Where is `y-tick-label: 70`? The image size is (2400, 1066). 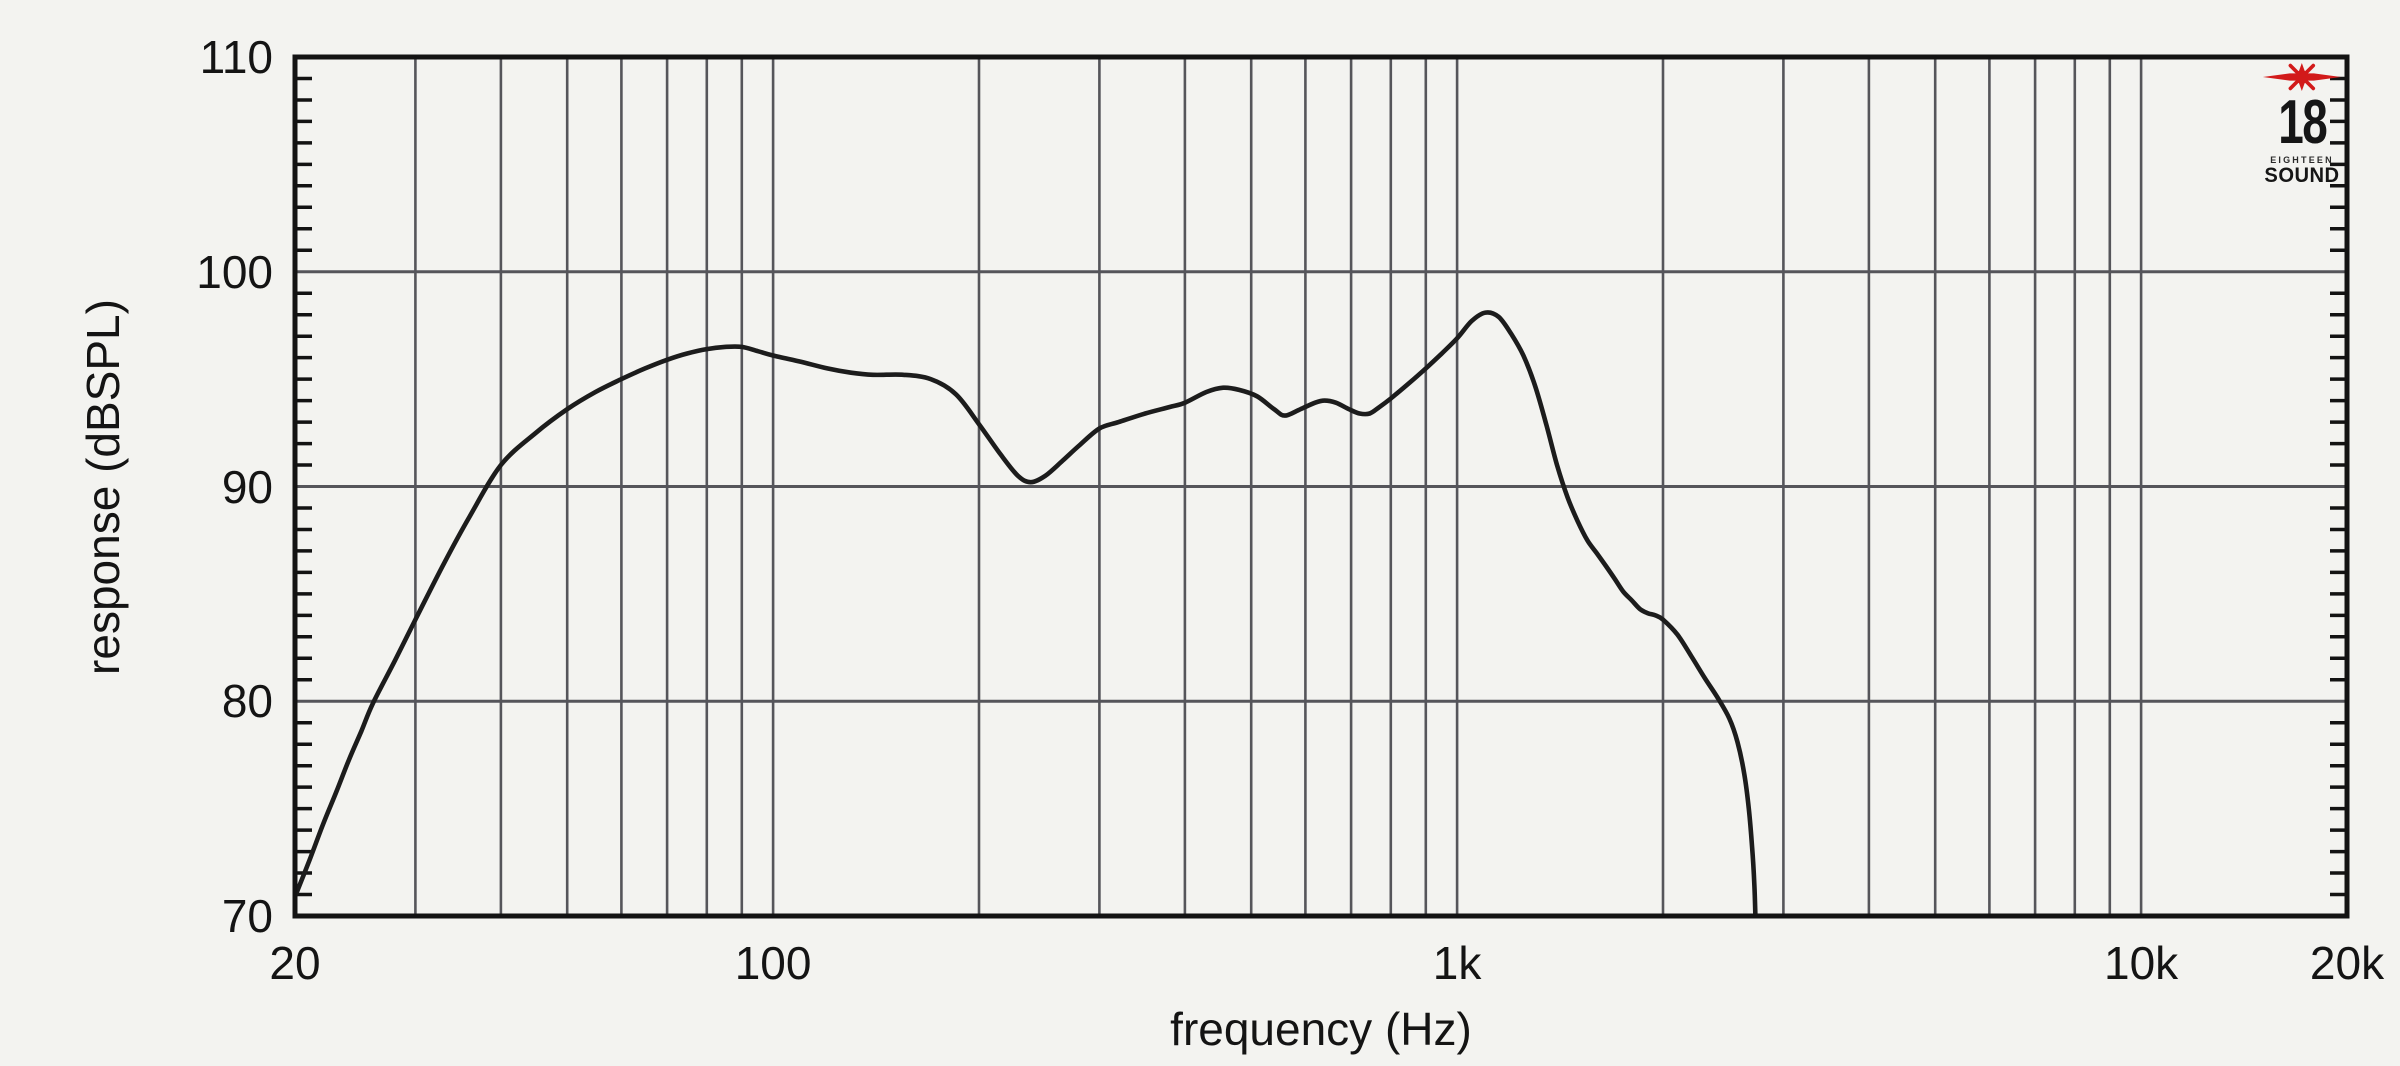
y-tick-label: 70 is located at coordinates (247, 916).